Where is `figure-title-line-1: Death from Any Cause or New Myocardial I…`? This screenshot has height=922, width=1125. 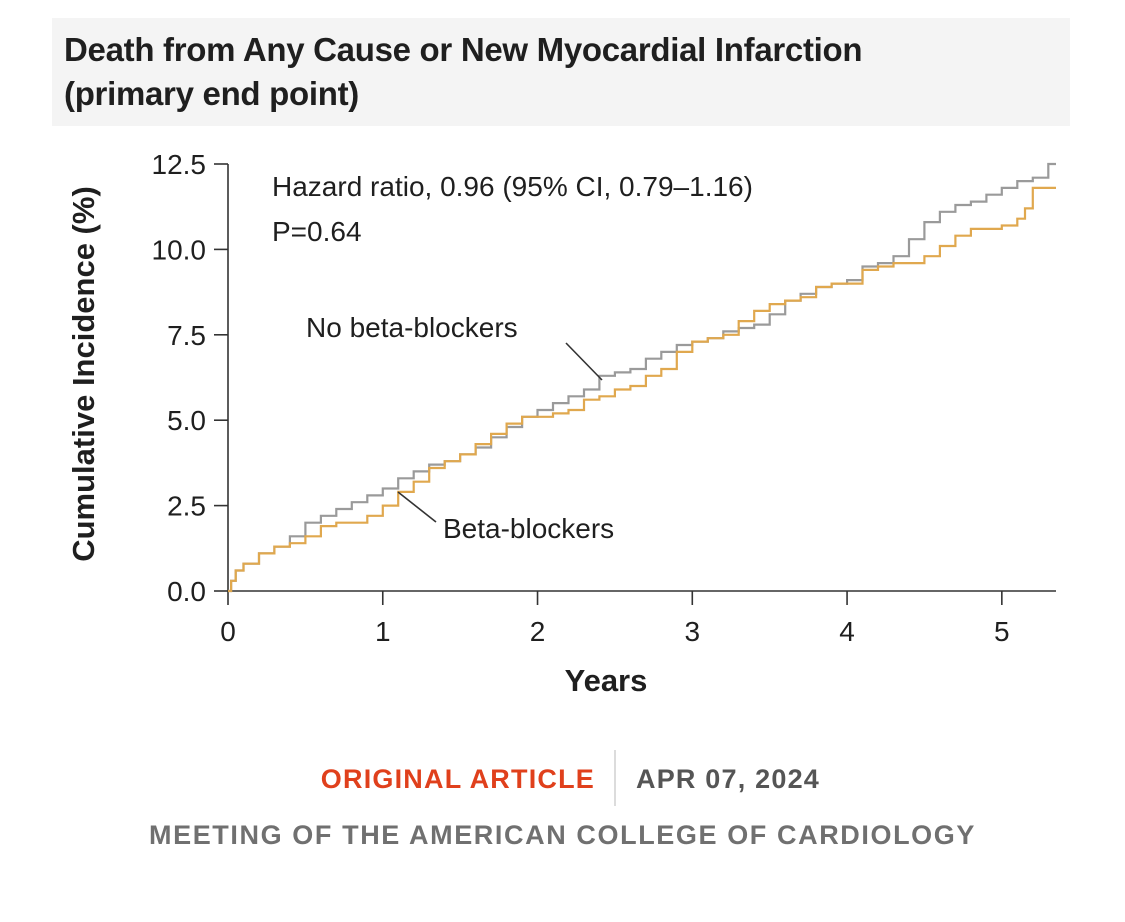 figure-title-line-1: Death from Any Cause or New Myocardial I… is located at coordinates (463, 49).